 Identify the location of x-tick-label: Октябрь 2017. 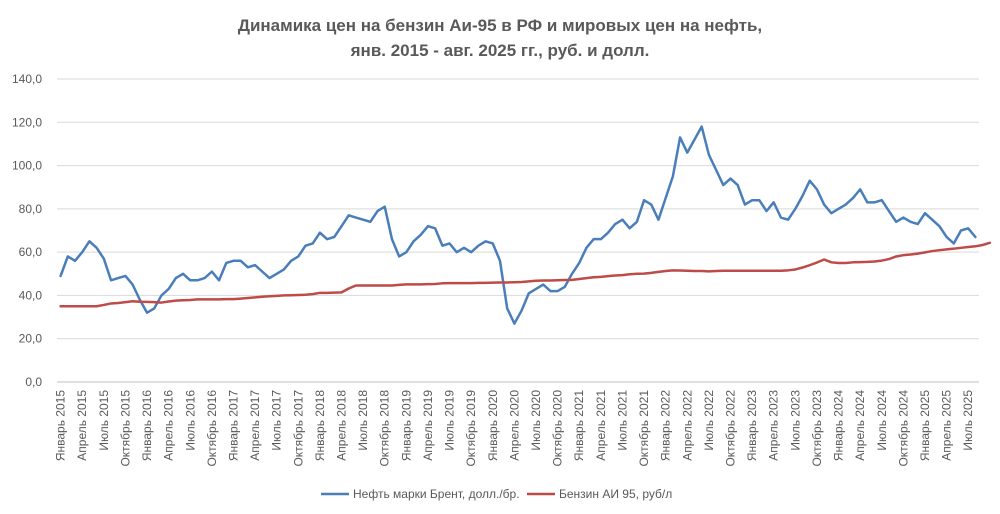
(298, 428).